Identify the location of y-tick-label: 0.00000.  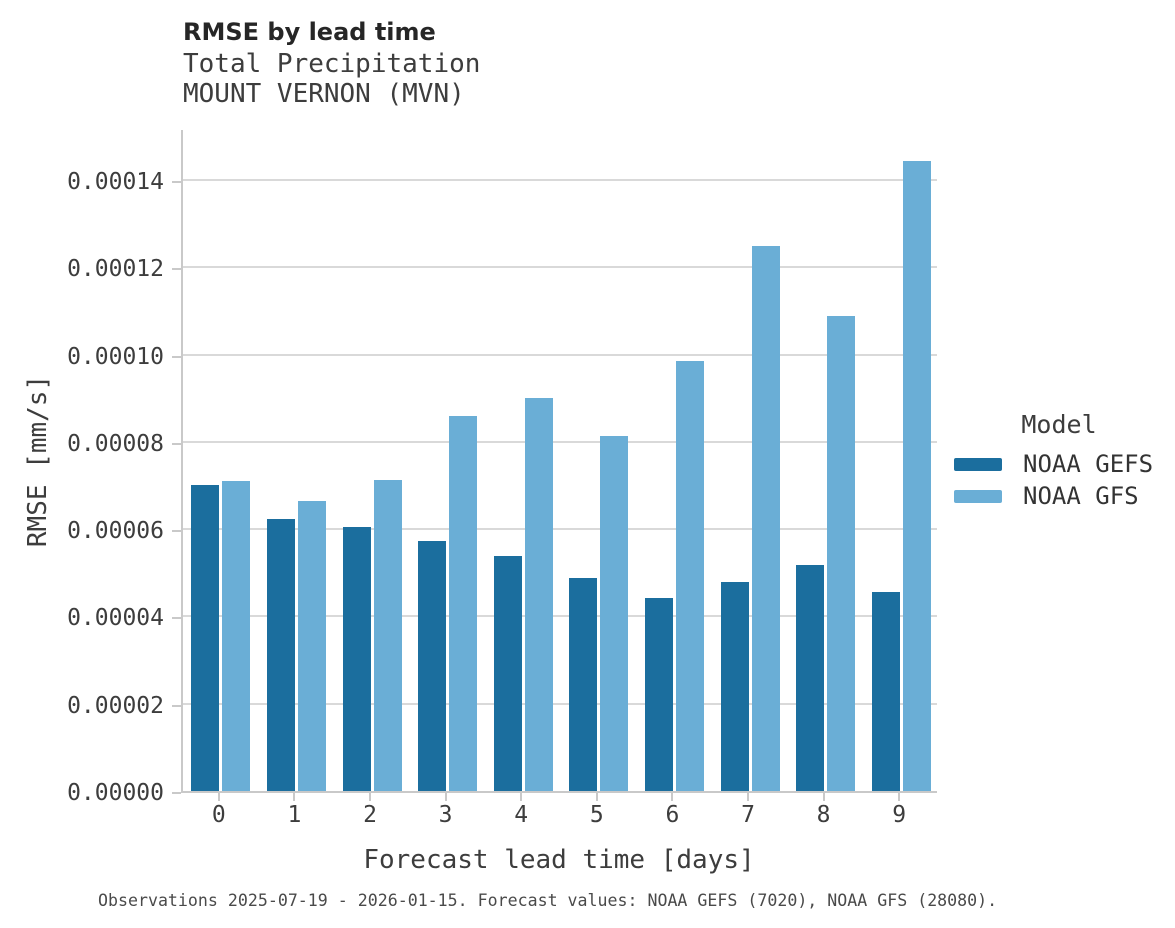
(115, 793).